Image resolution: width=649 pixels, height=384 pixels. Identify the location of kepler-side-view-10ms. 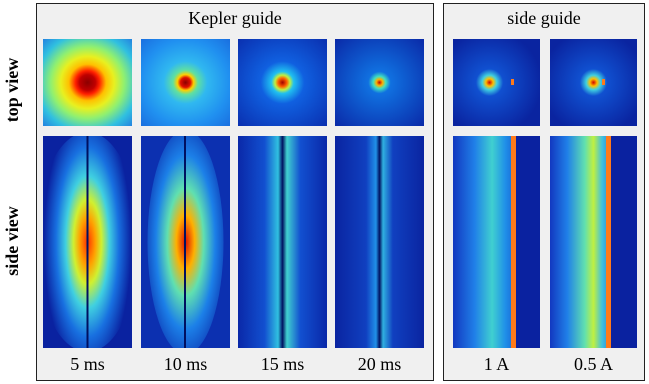
(185, 242).